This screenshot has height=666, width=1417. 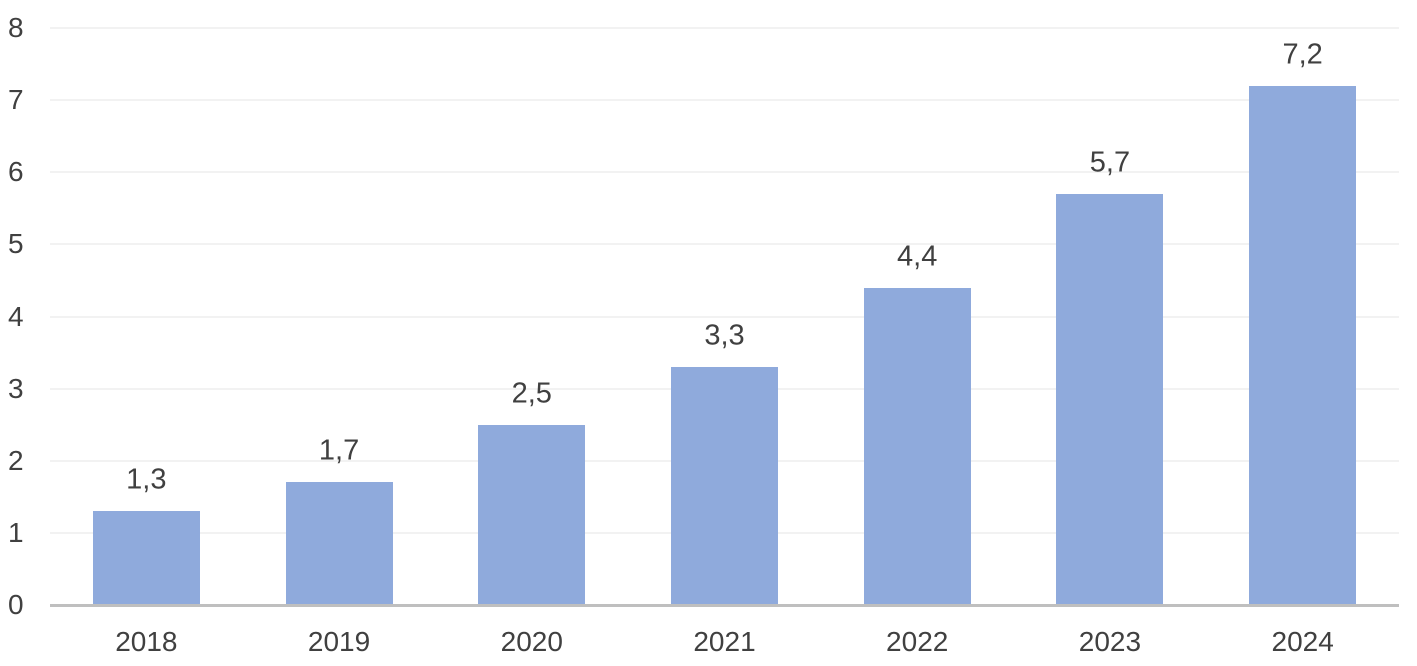 I want to click on y-axis-tick-8: 8, so click(x=16, y=27).